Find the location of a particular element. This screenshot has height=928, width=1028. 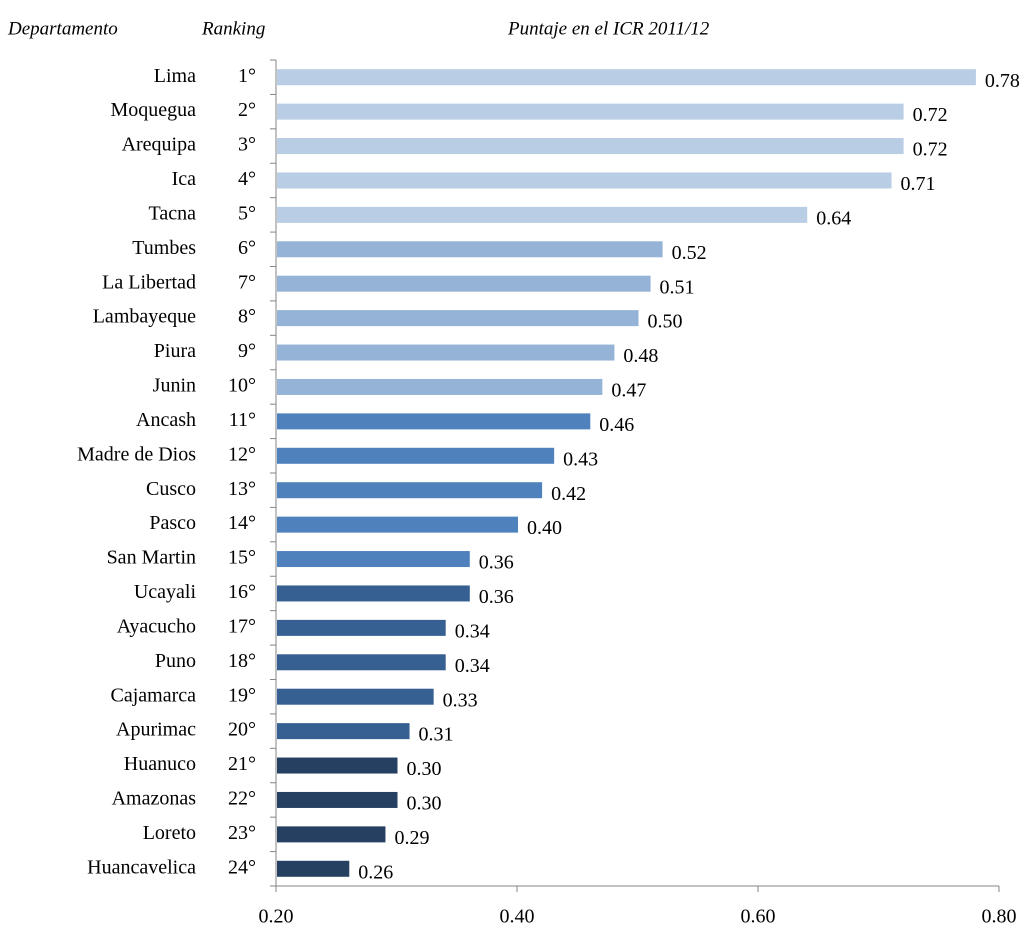

category-label: San Martin is located at coordinates (151, 558).